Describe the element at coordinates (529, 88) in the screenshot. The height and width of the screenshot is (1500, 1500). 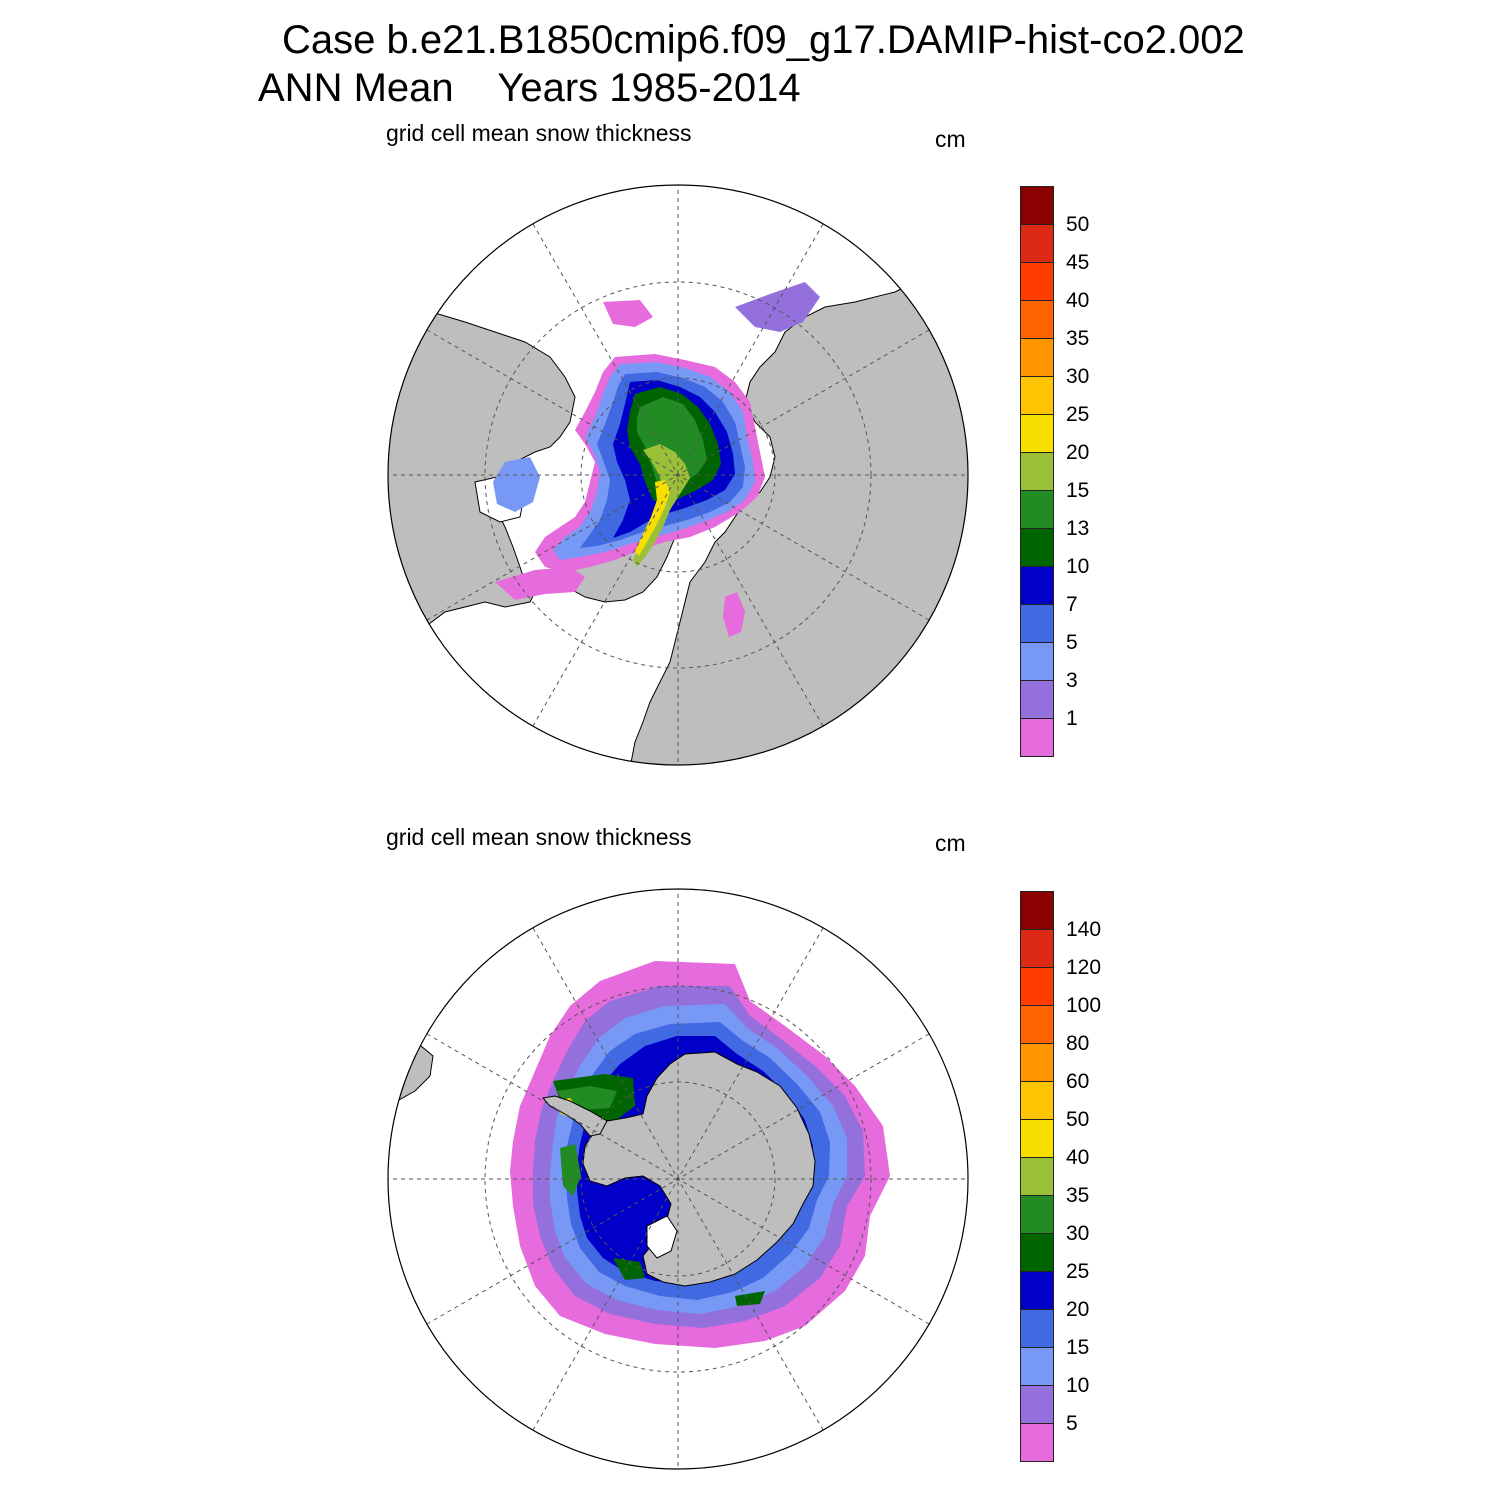
I see `figure-title-period: ANN Mean Years 1985-2014` at that location.